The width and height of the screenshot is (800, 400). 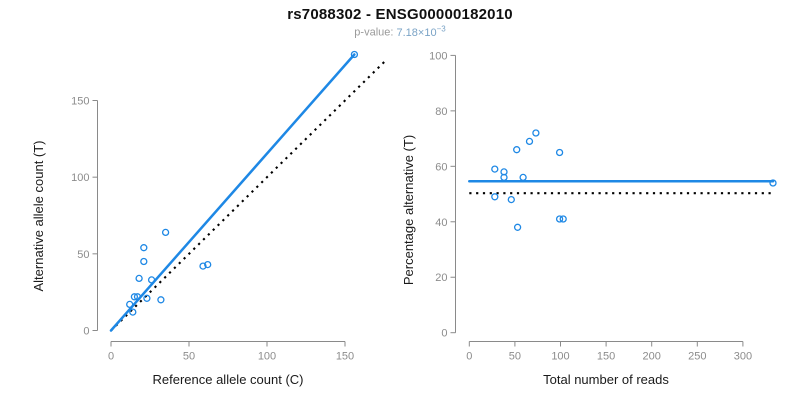 I want to click on y-tick-label: 20, so click(x=441, y=278).